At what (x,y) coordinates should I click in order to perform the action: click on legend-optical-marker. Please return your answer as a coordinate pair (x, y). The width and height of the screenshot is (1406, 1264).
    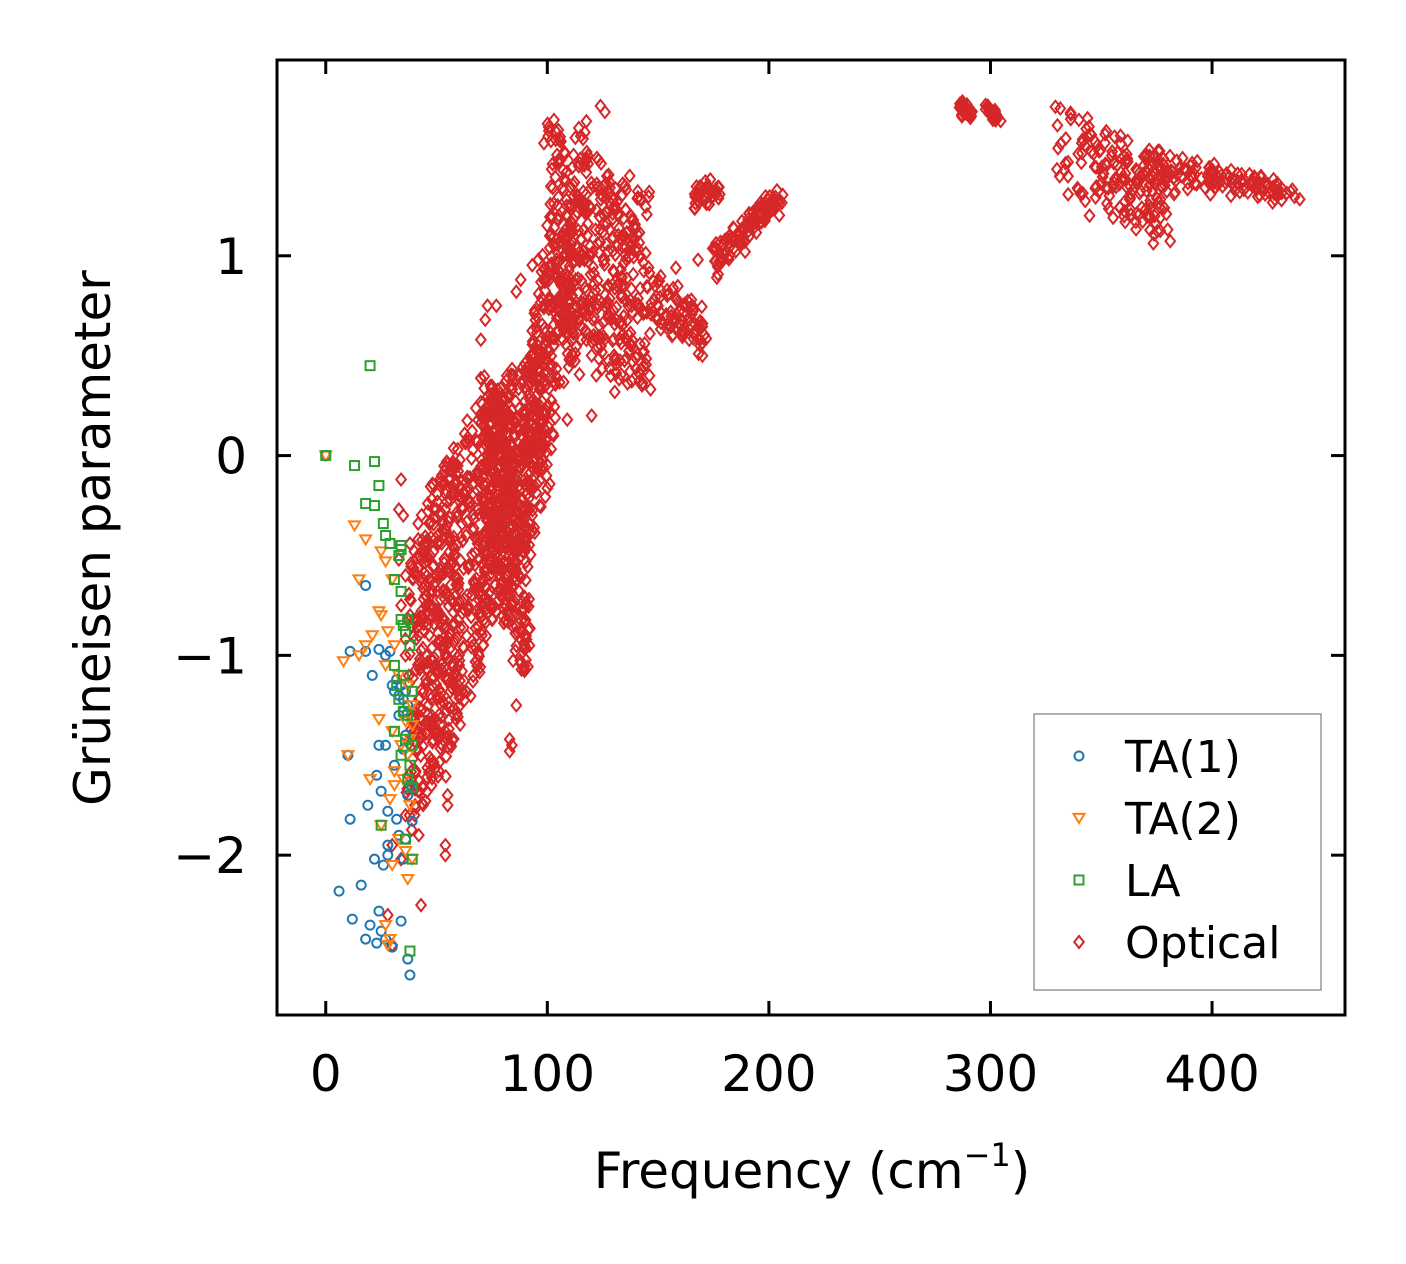
    Looking at the image, I should click on (1079, 942).